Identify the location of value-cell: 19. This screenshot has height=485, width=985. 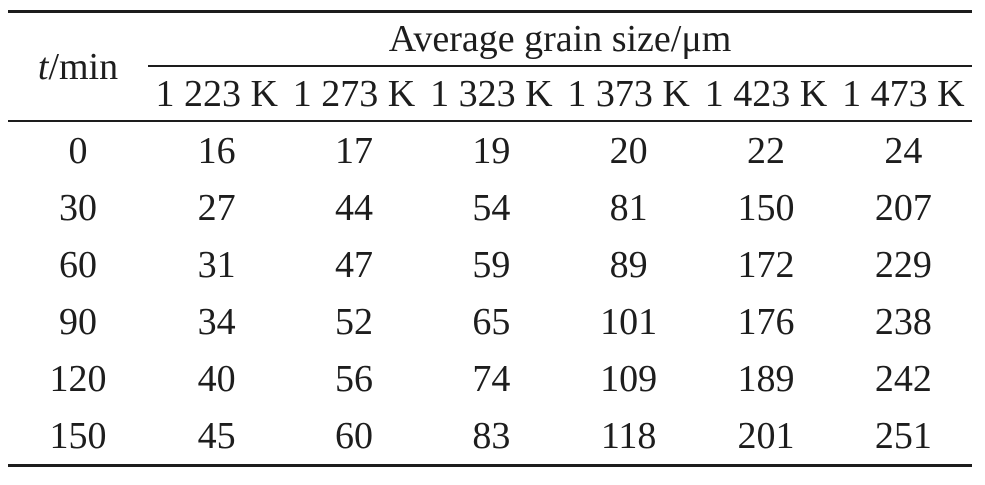
(491, 150).